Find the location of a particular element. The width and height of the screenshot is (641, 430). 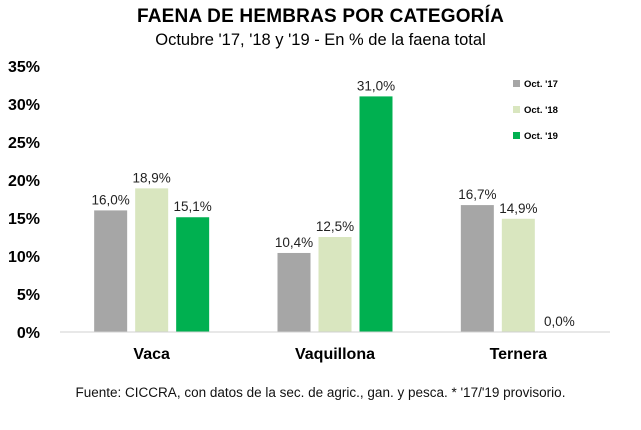

legend-label: Oct. '17 is located at coordinates (541, 84).